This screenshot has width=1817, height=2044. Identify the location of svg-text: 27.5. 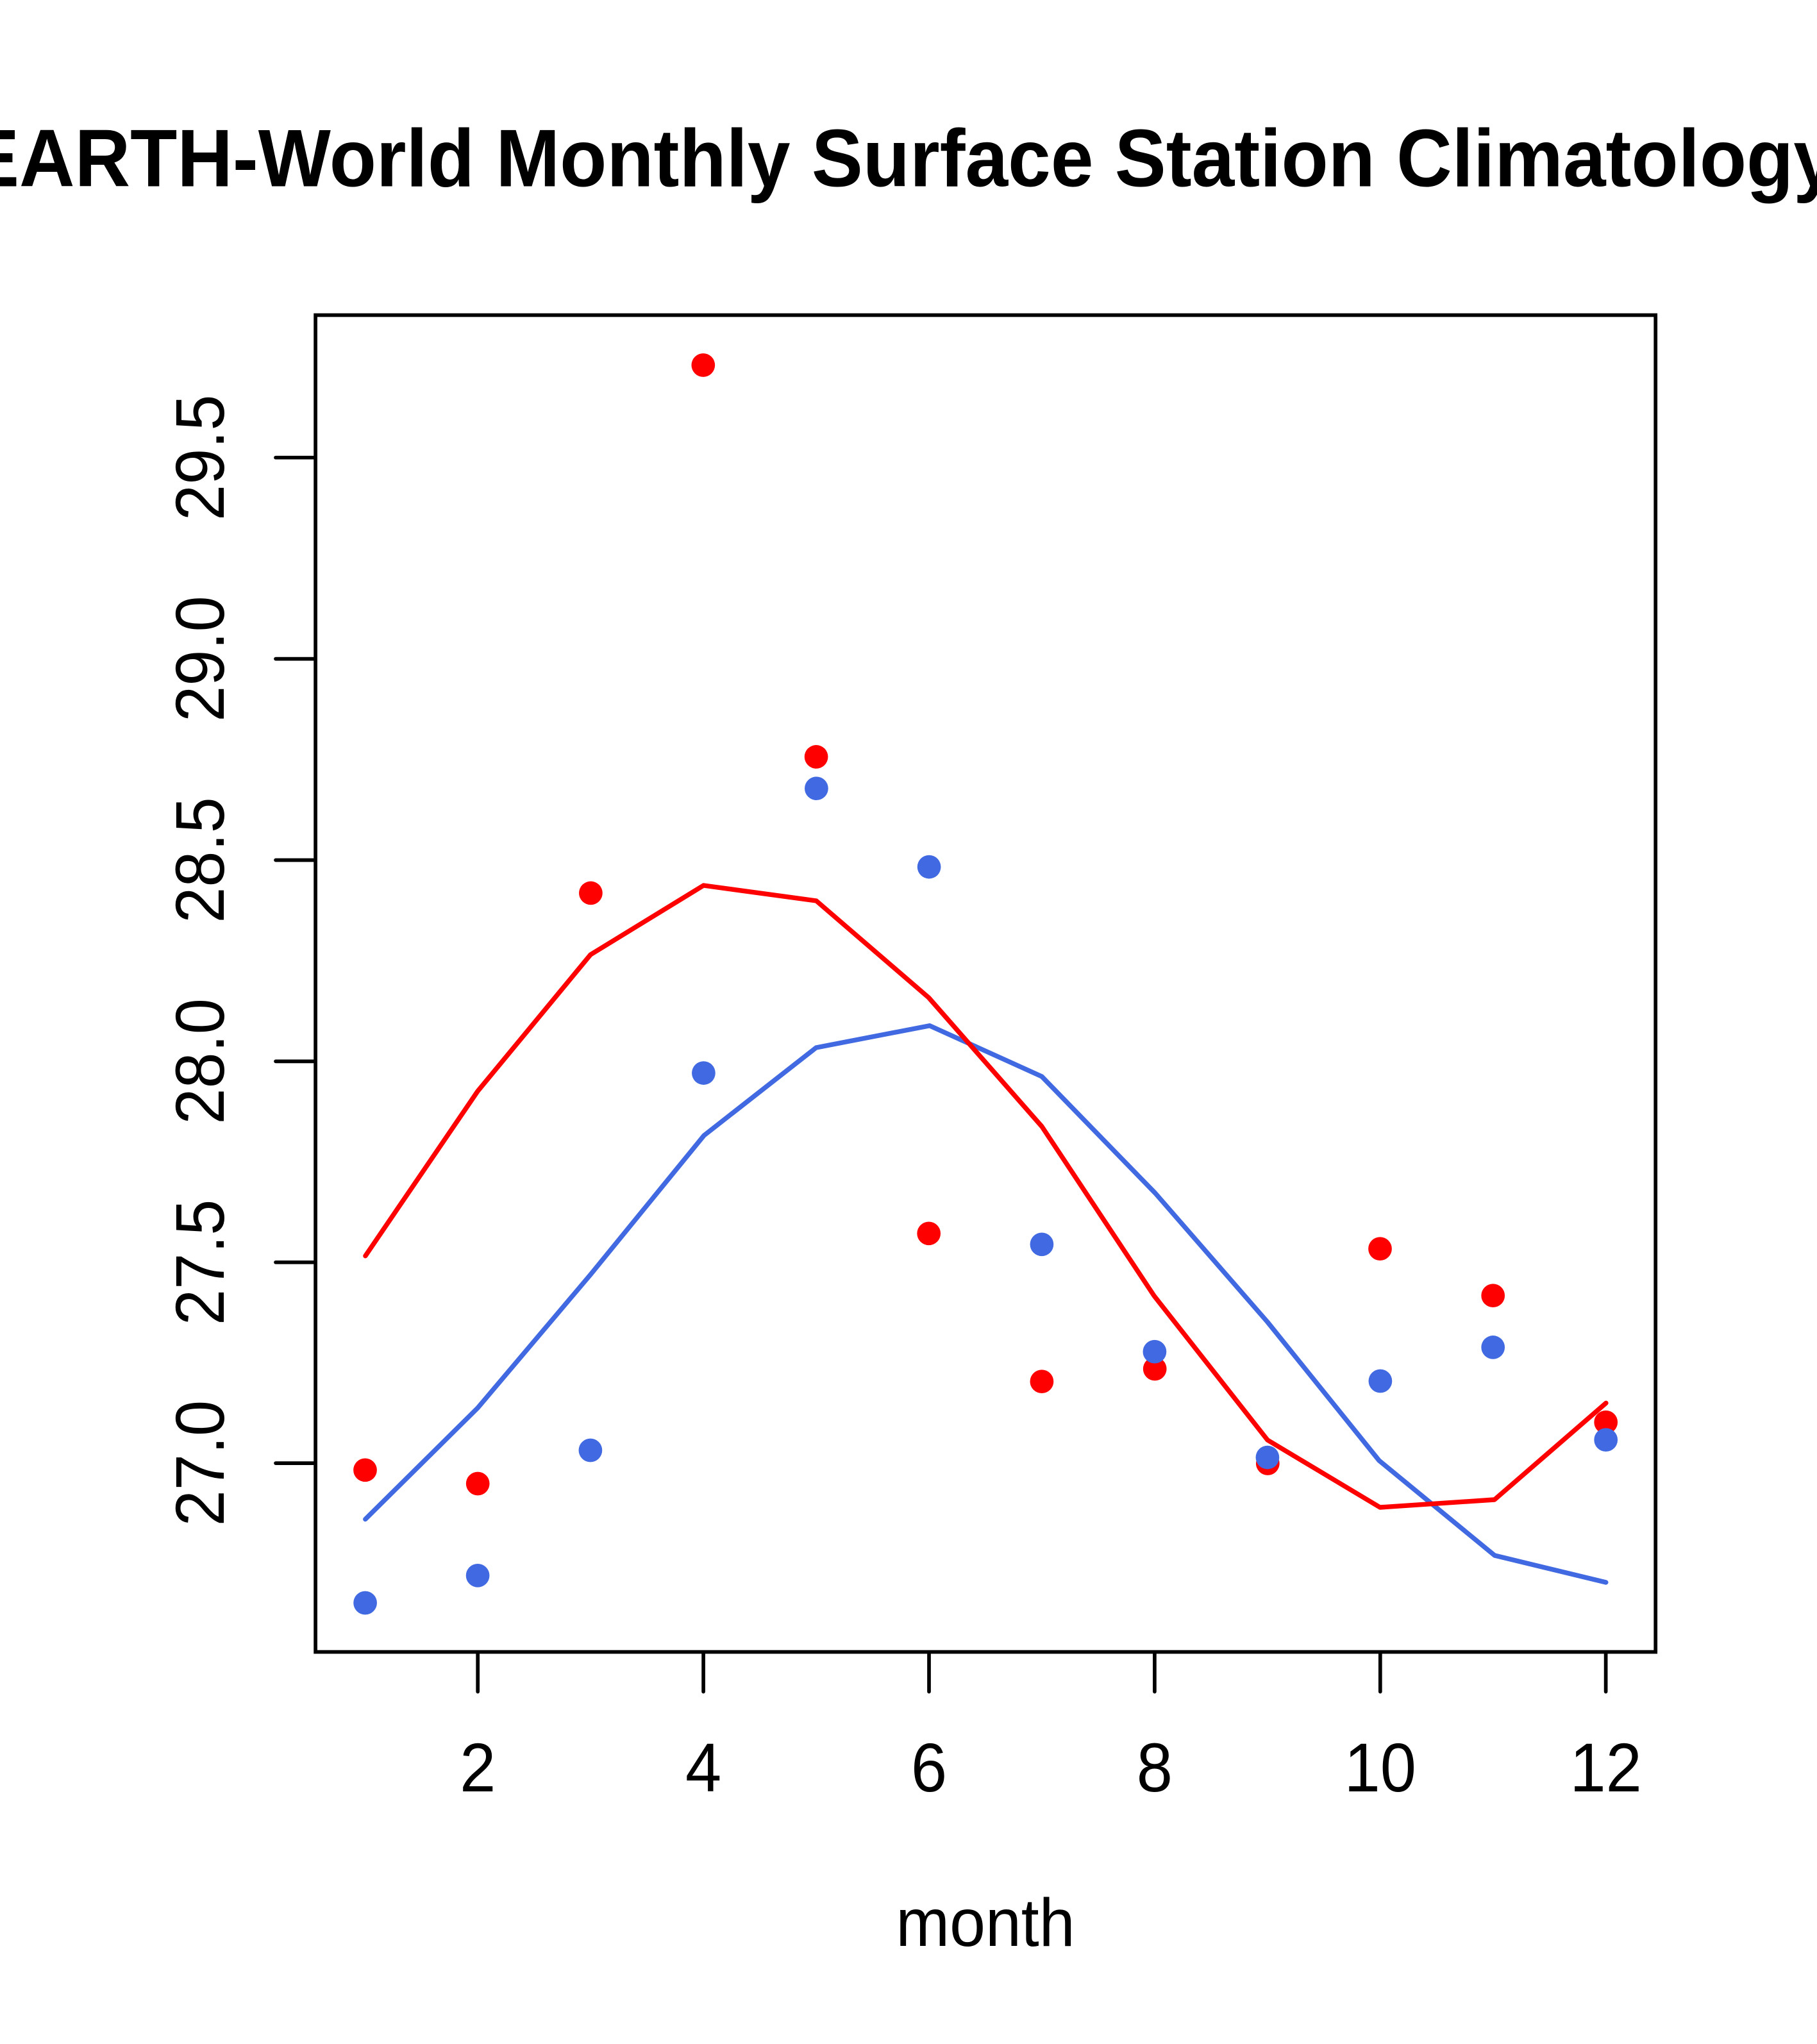
(200, 1263).